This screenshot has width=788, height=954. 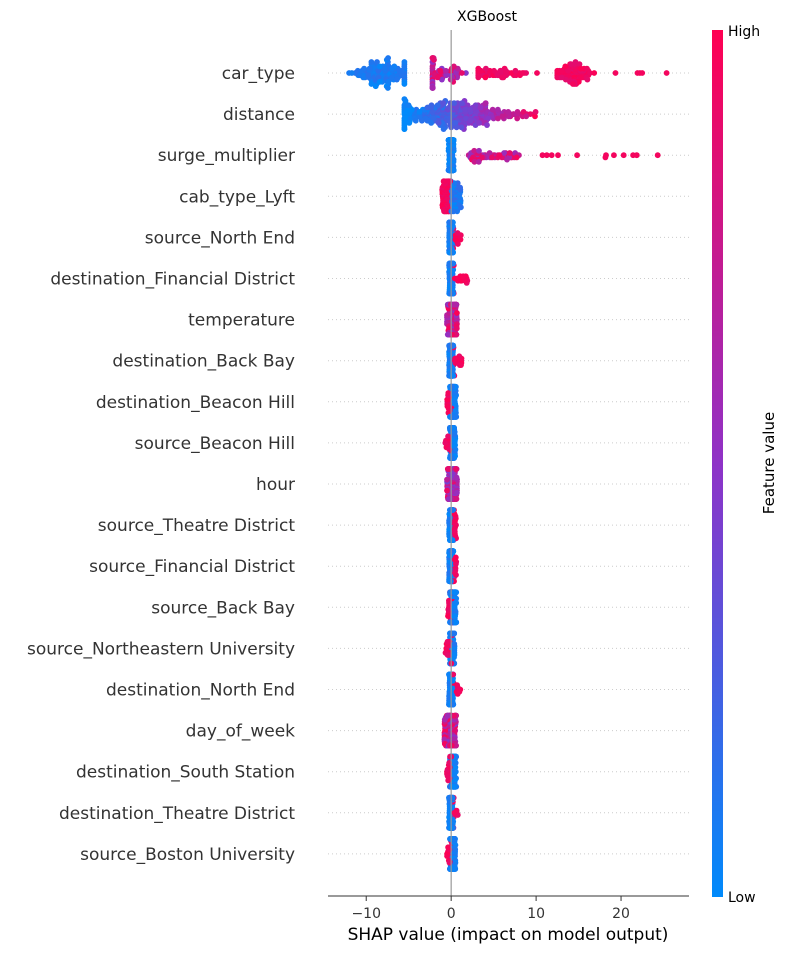 I want to click on colorbar-title: Feature value, so click(x=769, y=463).